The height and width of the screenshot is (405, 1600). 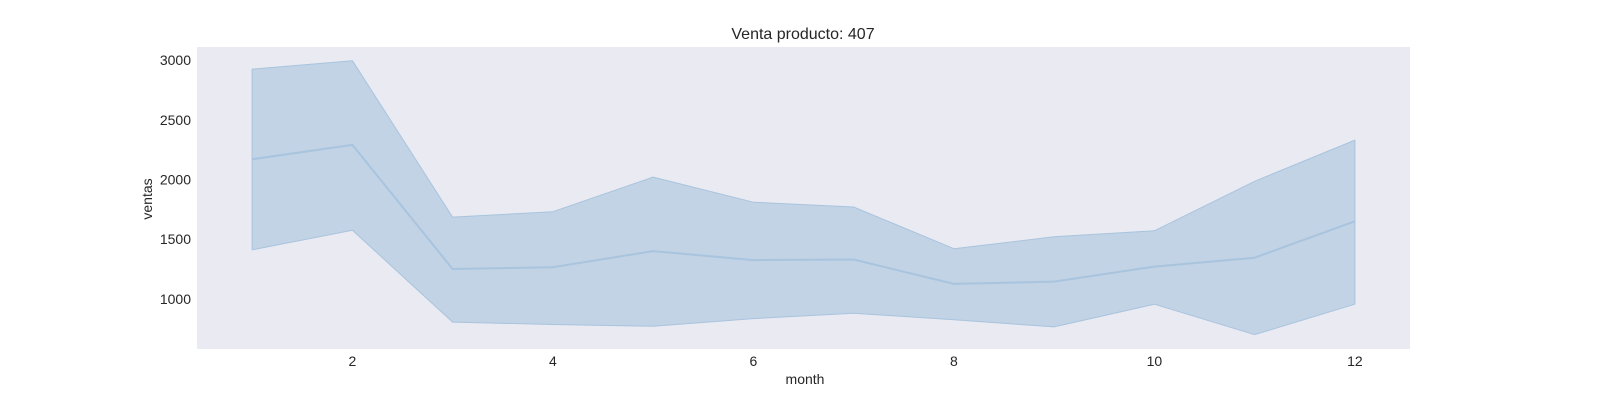 What do you see at coordinates (954, 361) in the screenshot?
I see `x-tick-label: 8` at bounding box center [954, 361].